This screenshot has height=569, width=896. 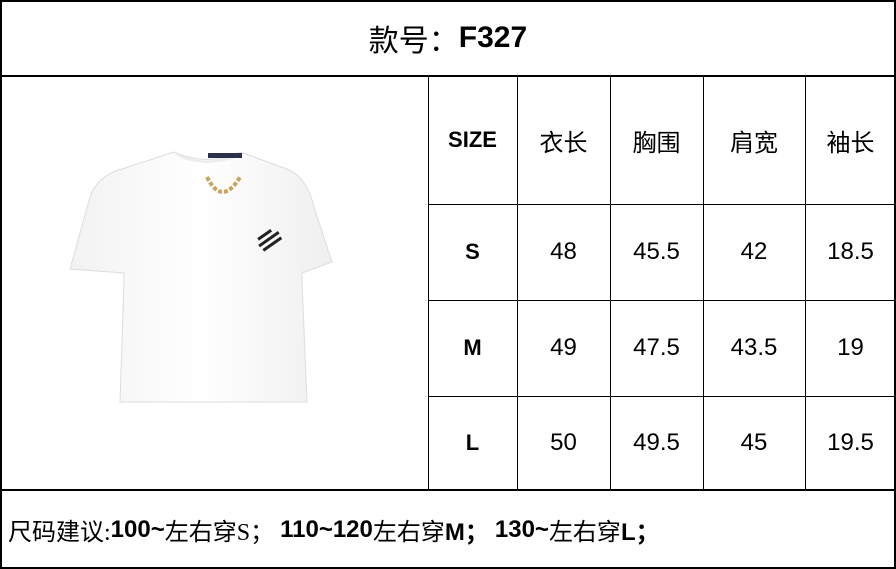 I want to click on size-cell: M, so click(x=472, y=347).